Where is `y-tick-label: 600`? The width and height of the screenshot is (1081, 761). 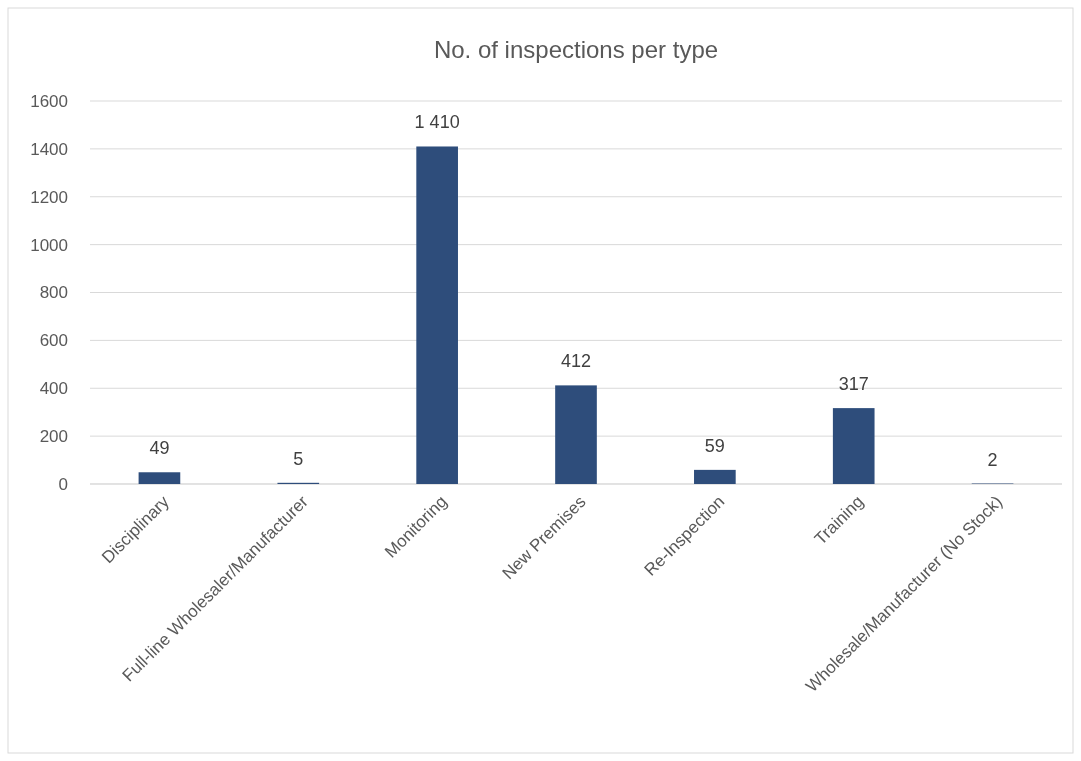
y-tick-label: 600 is located at coordinates (53, 341).